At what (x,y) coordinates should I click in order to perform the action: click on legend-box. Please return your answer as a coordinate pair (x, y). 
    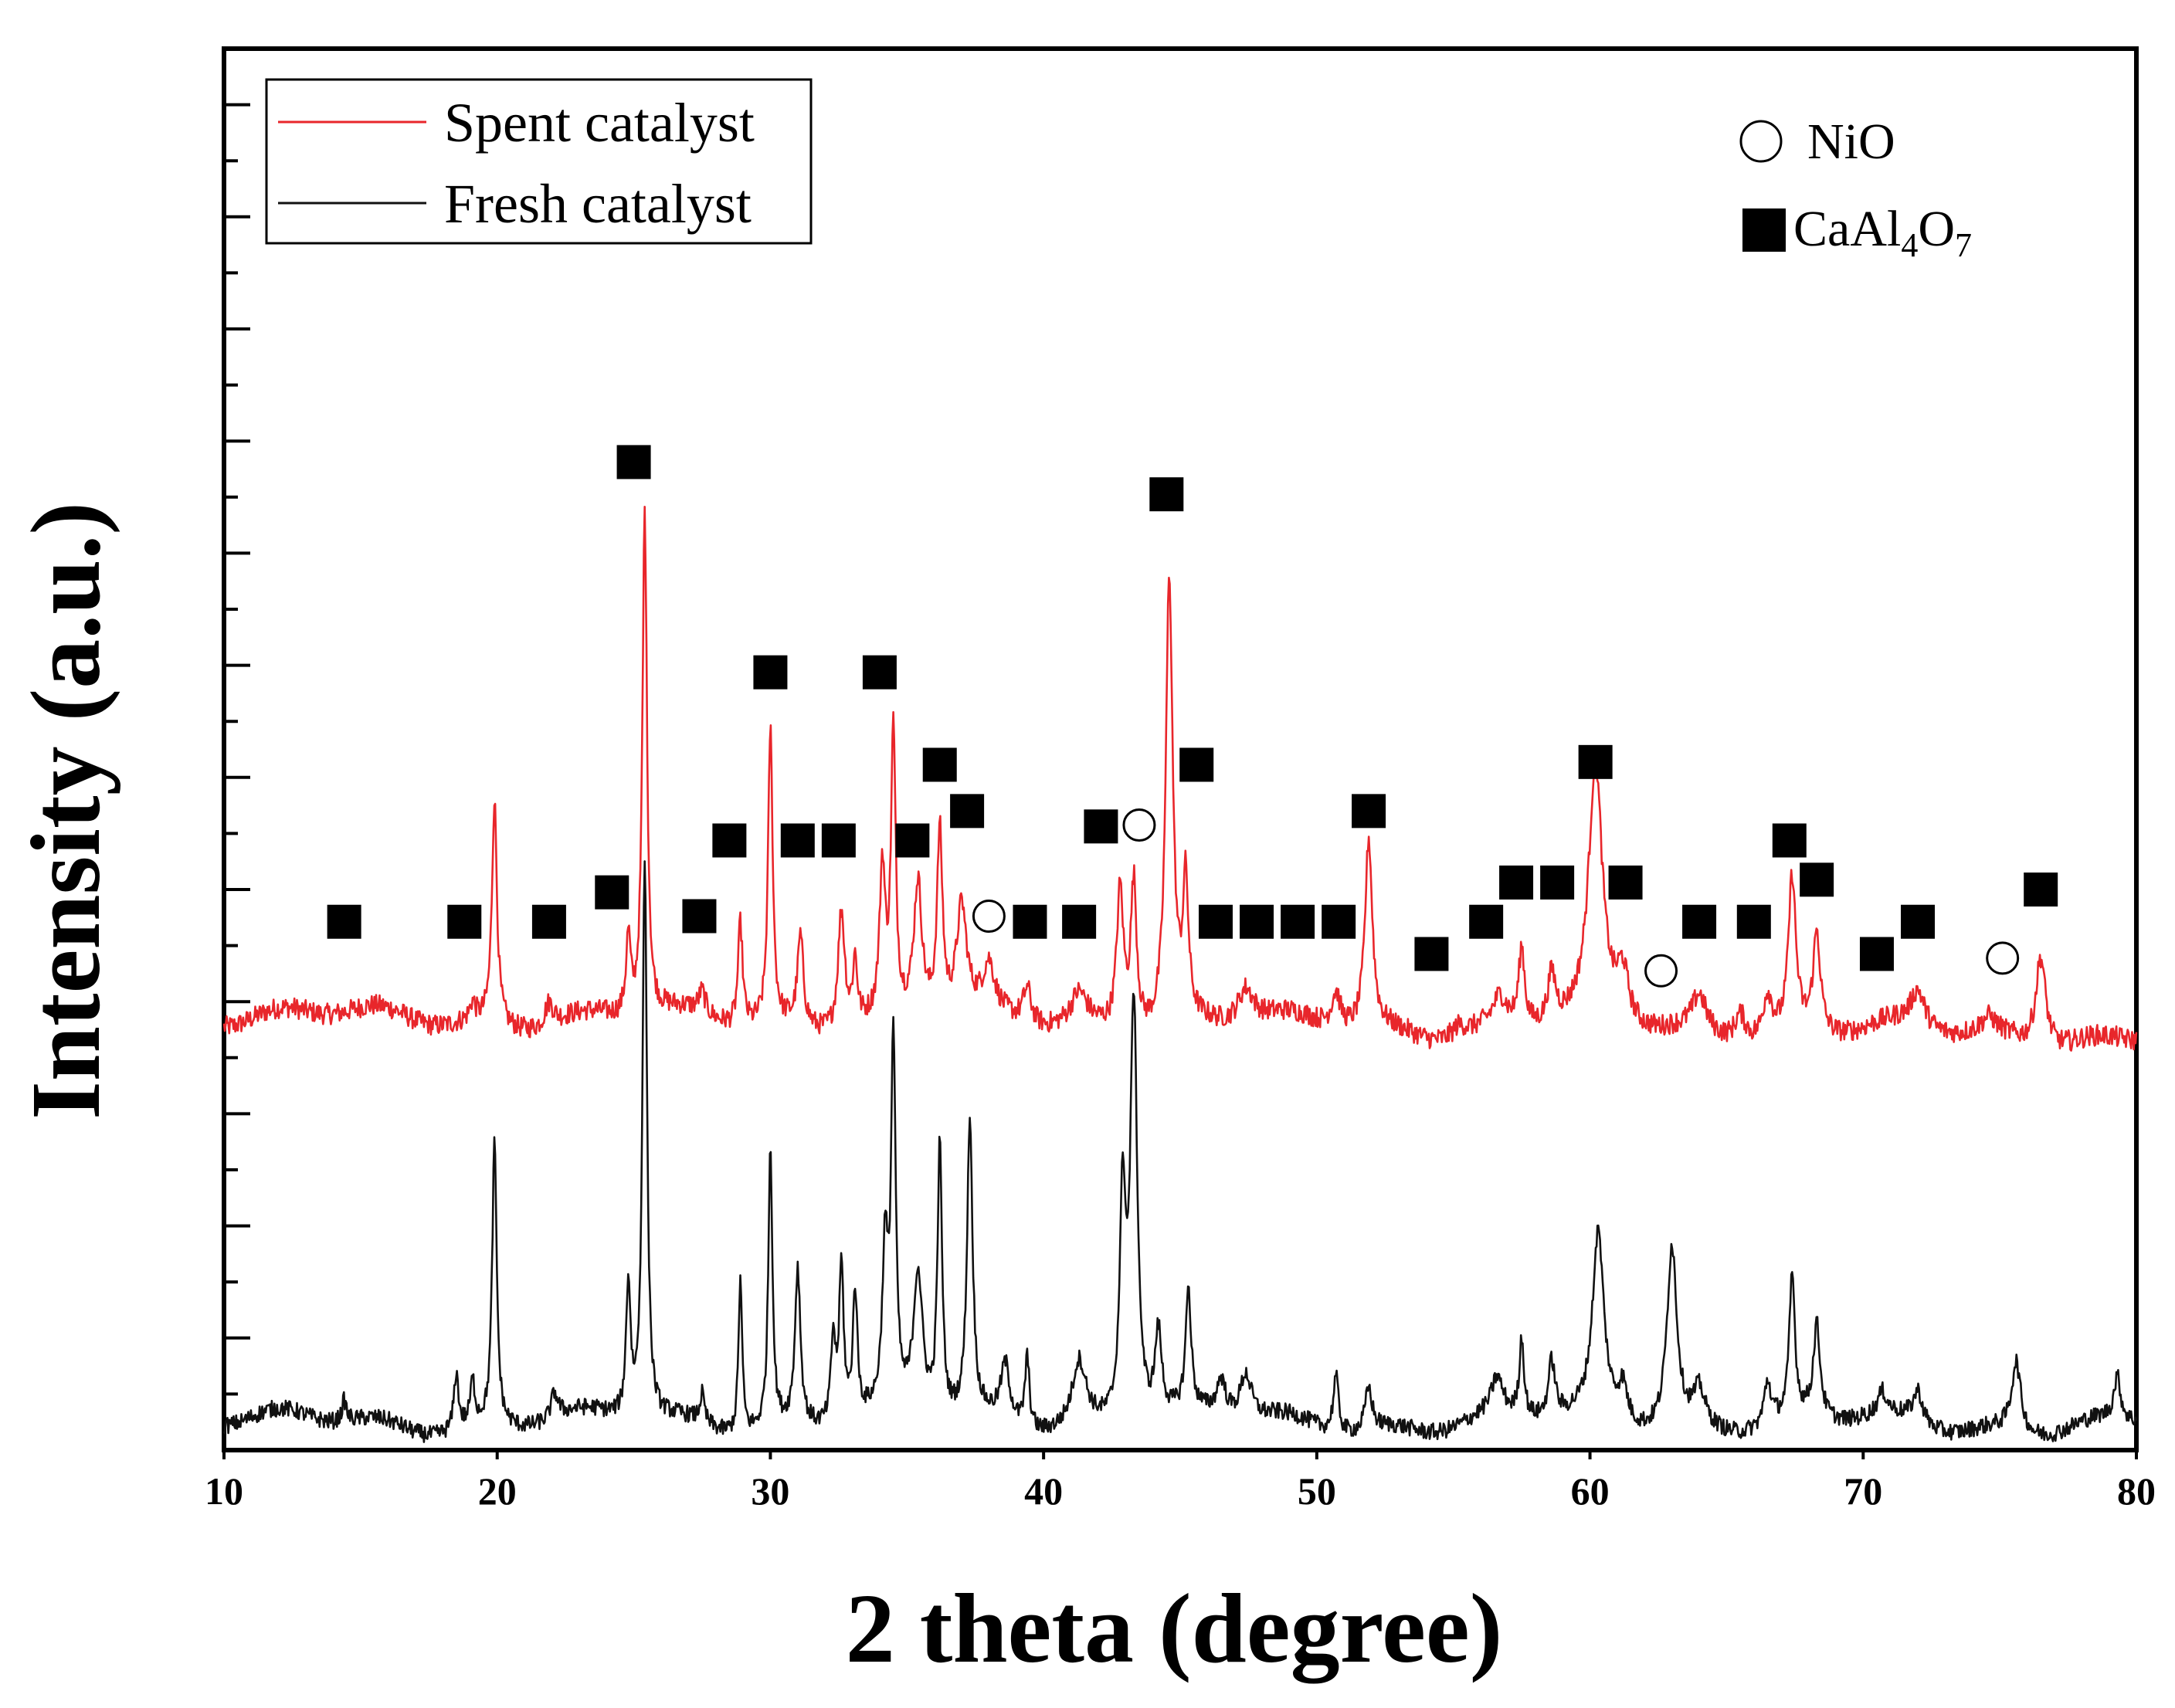
    Looking at the image, I should click on (539, 161).